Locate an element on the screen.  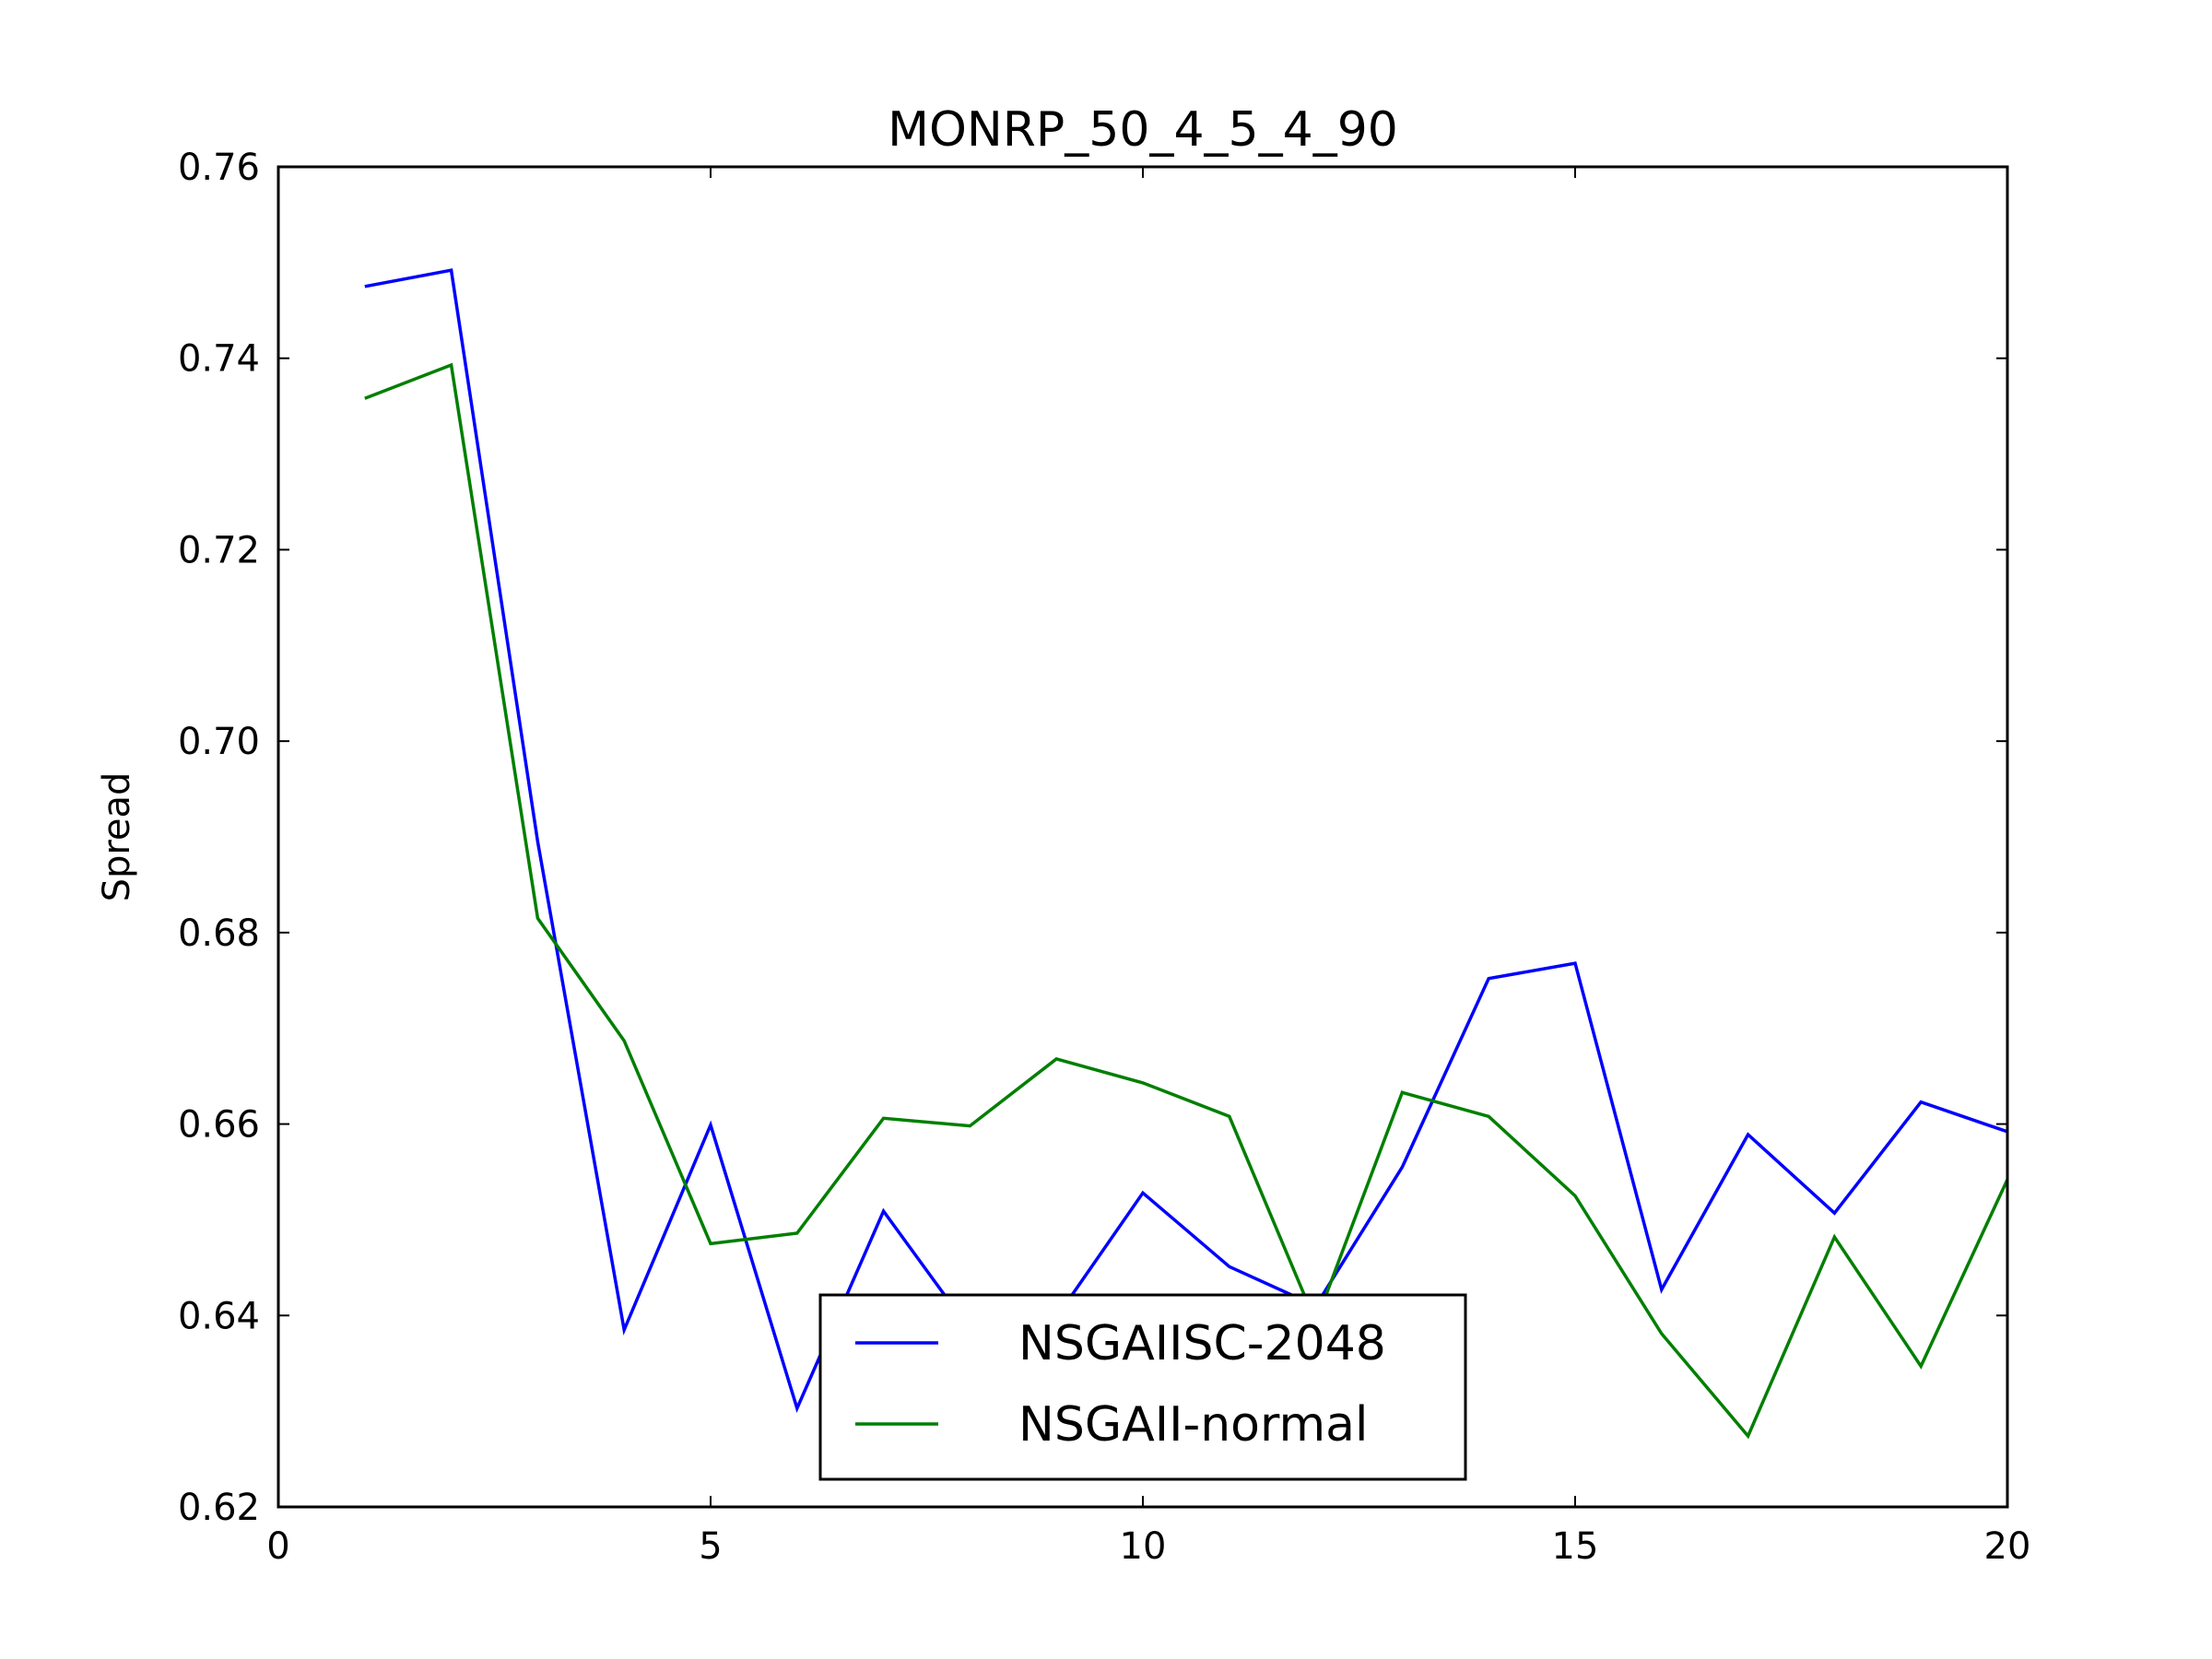
chart-title: MONRP_50_4_5_4_90 is located at coordinates (1143, 130).